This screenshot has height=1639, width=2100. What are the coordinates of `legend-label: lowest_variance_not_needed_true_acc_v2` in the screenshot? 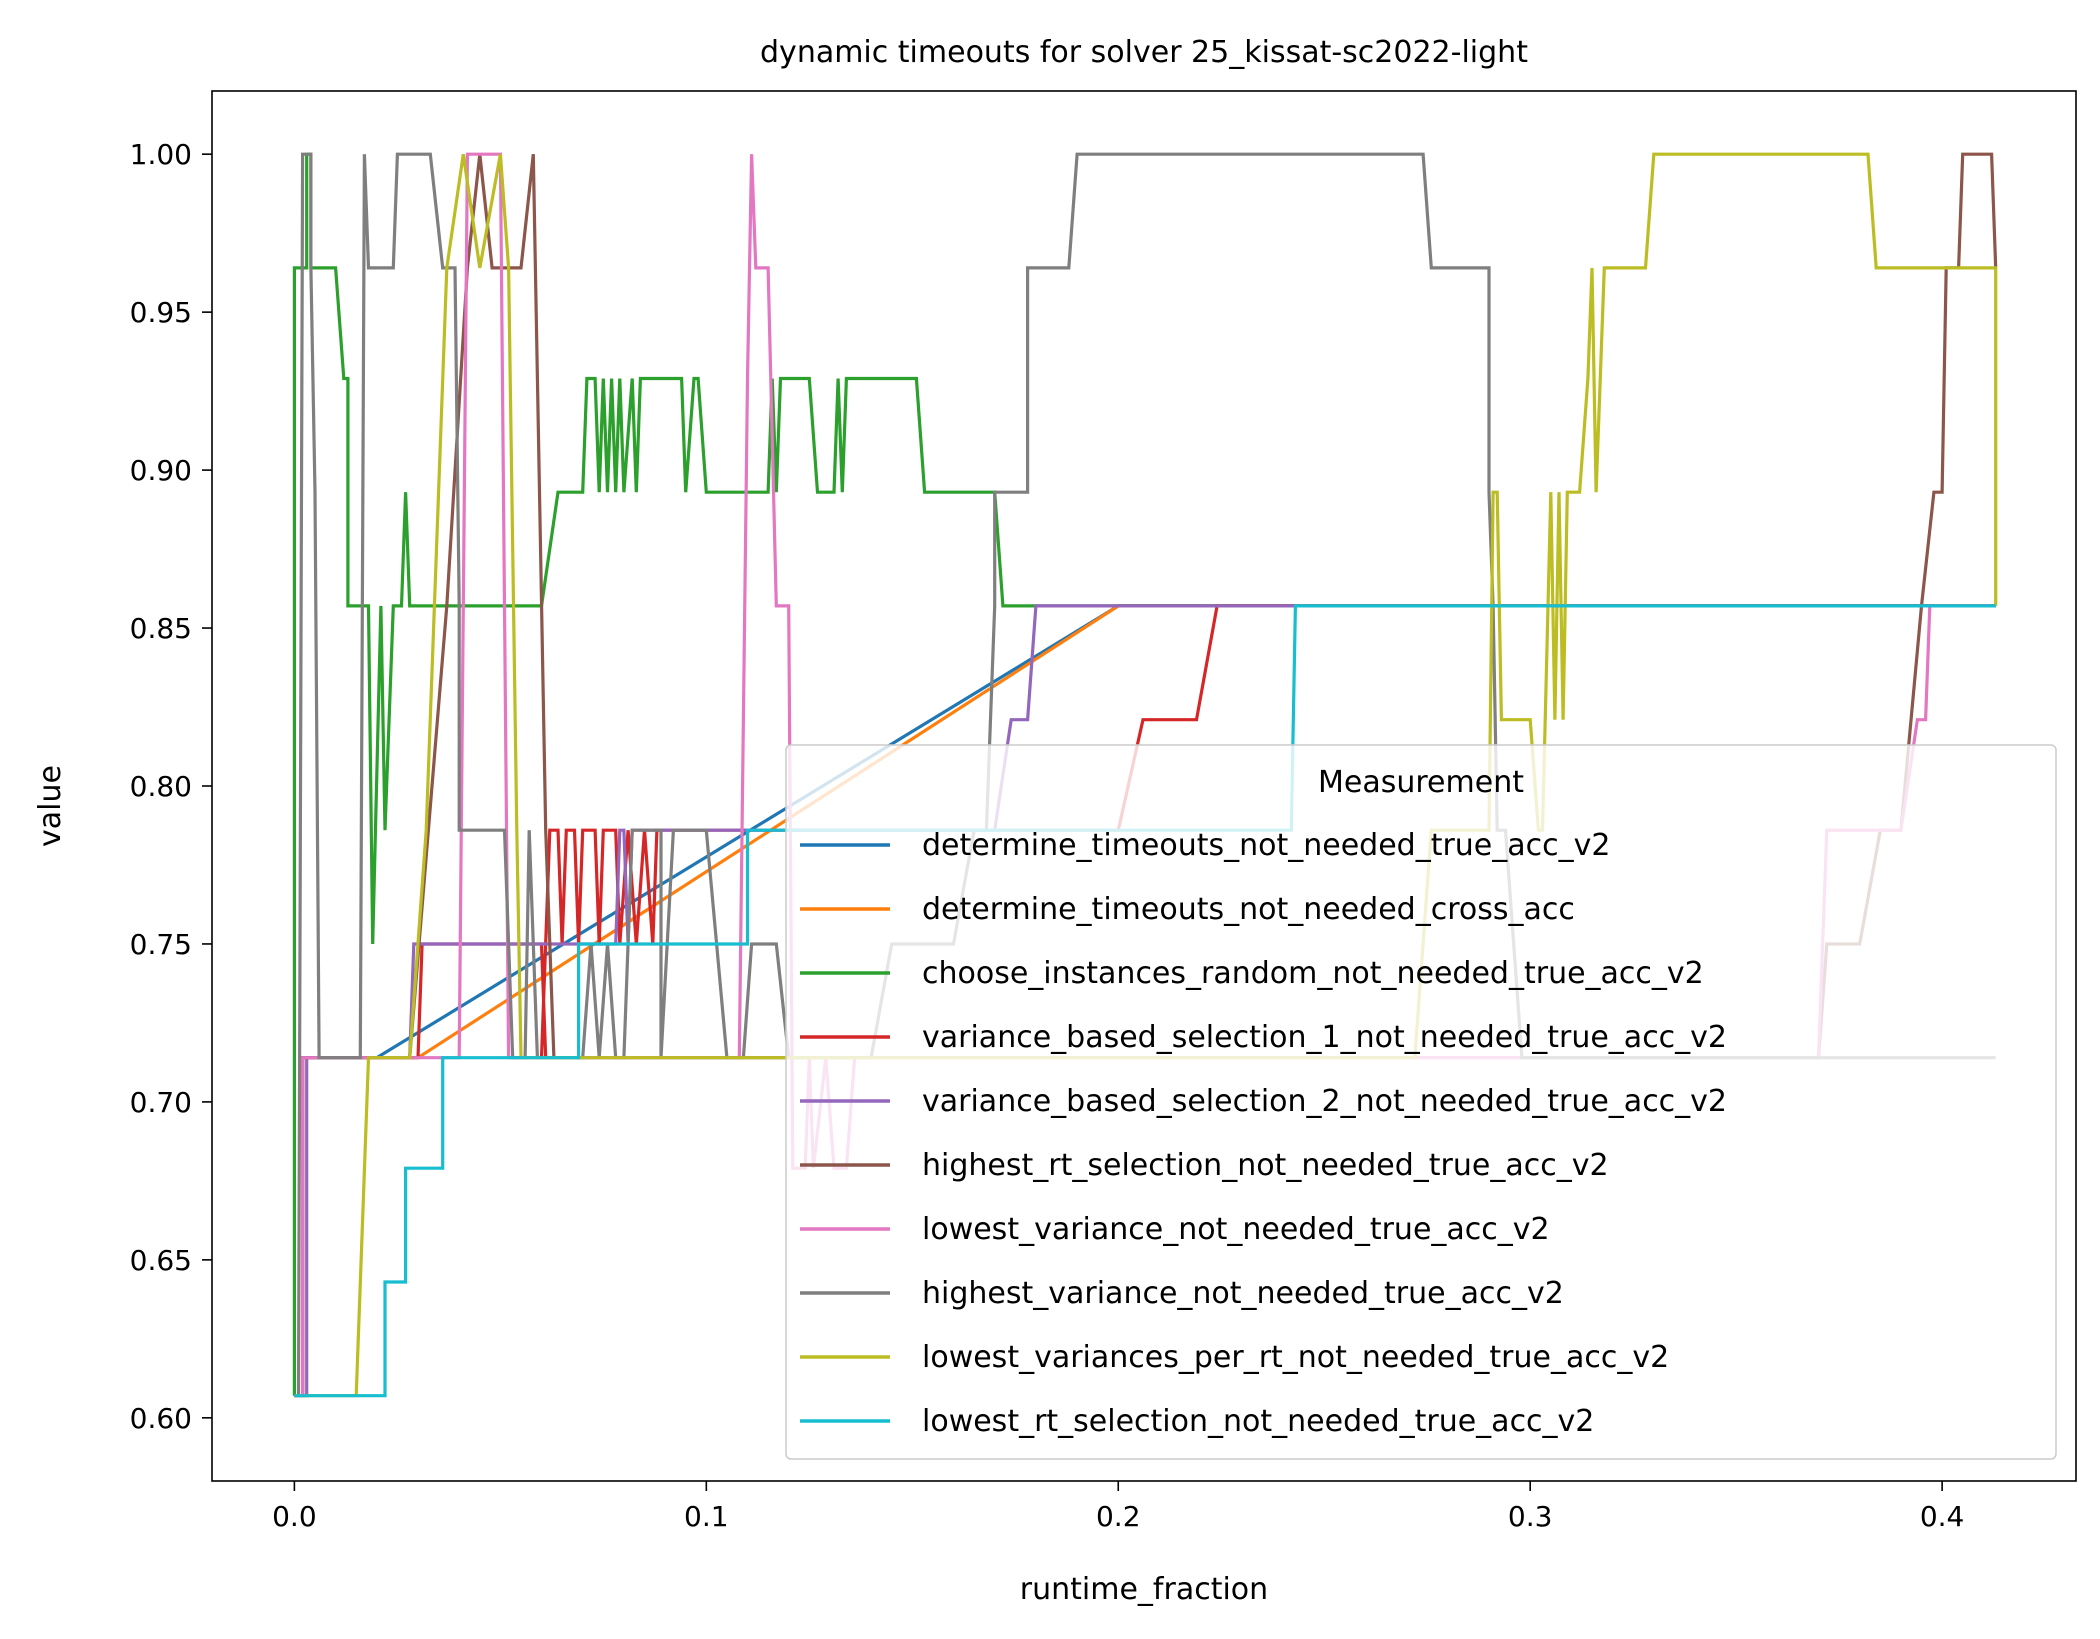 It's located at (1236, 1229).